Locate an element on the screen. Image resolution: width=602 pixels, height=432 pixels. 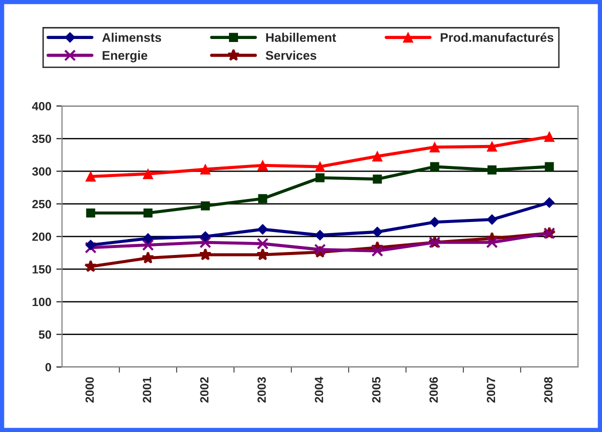
y-tick-label: 150 is located at coordinates (42, 269).